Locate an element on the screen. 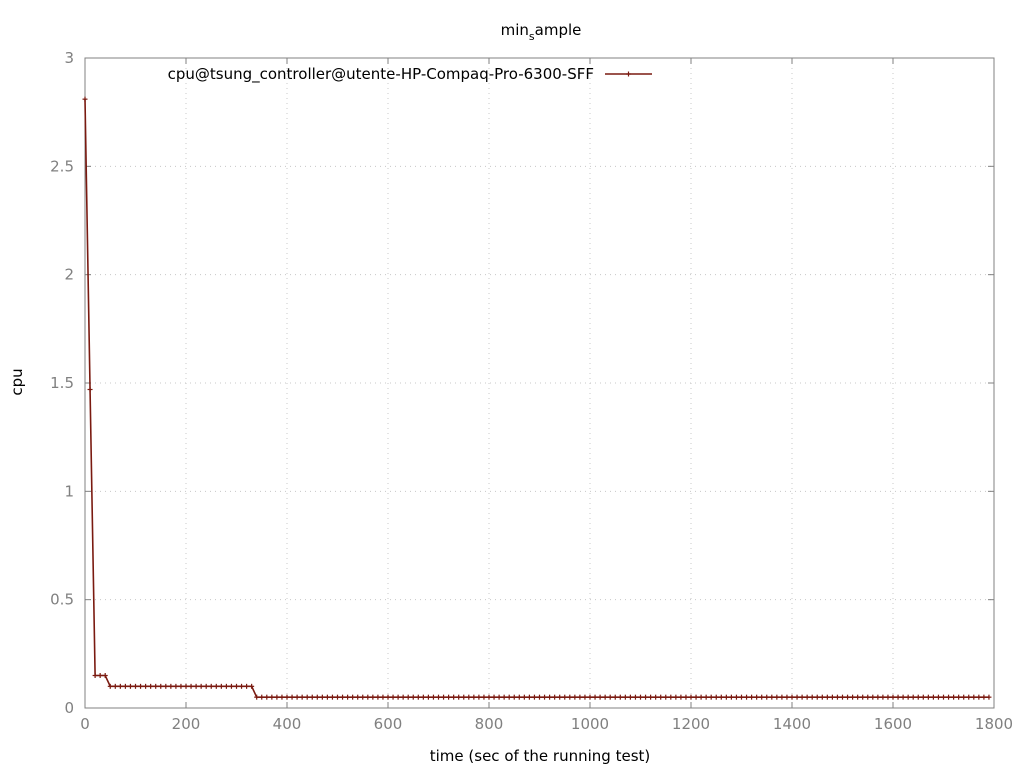 The width and height of the screenshot is (1024, 768). x-tick-label: 1200 is located at coordinates (691, 724).